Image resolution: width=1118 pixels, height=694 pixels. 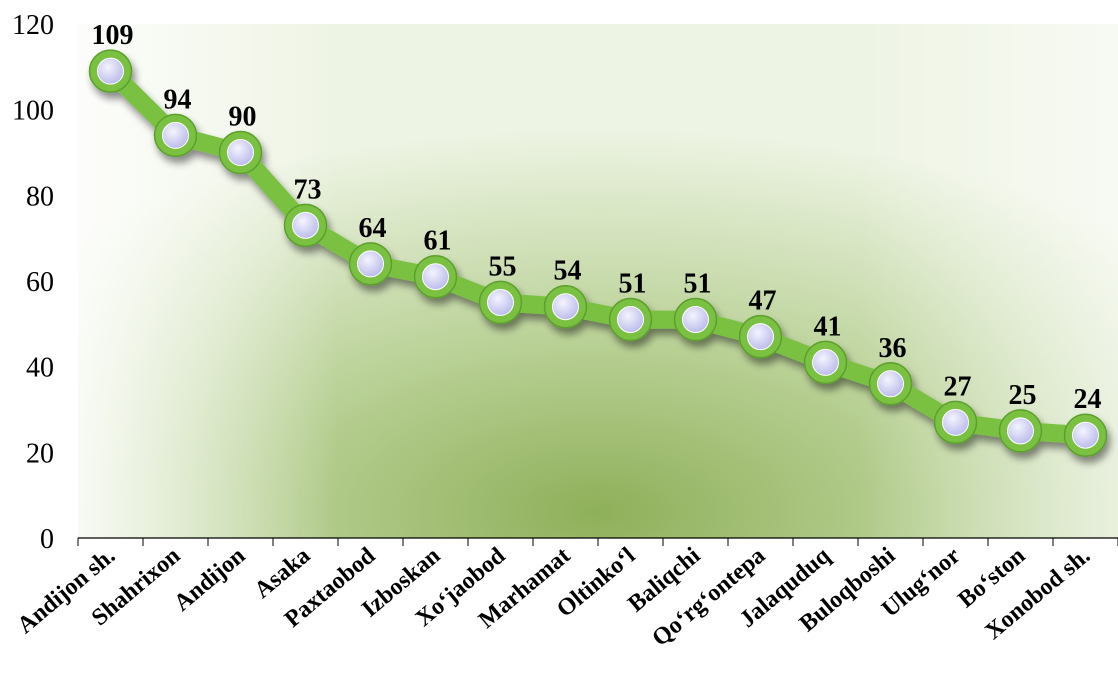 What do you see at coordinates (40, 453) in the screenshot?
I see `y-tick-label: 20` at bounding box center [40, 453].